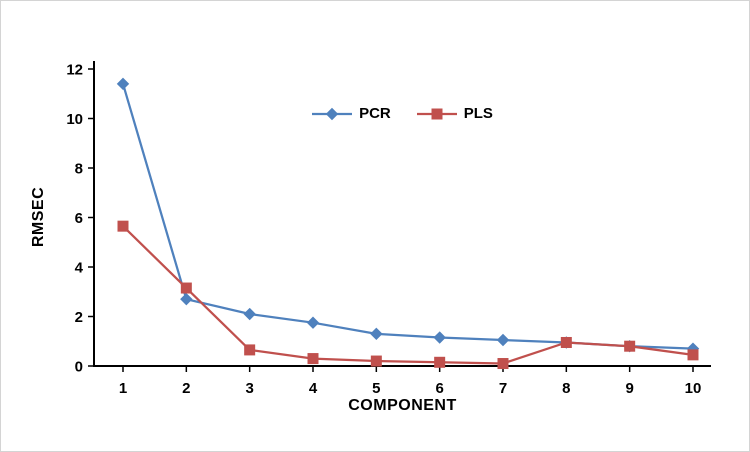 This screenshot has width=750, height=452. I want to click on x-tick-label: 2, so click(186, 388).